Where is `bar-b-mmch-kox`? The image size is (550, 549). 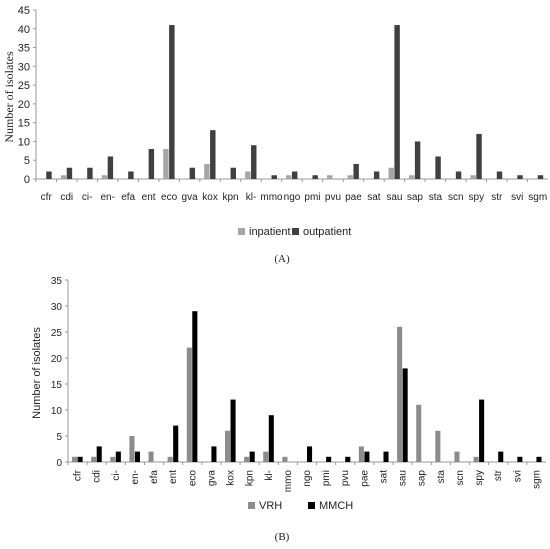 bar-b-mmch-kox is located at coordinates (233, 430).